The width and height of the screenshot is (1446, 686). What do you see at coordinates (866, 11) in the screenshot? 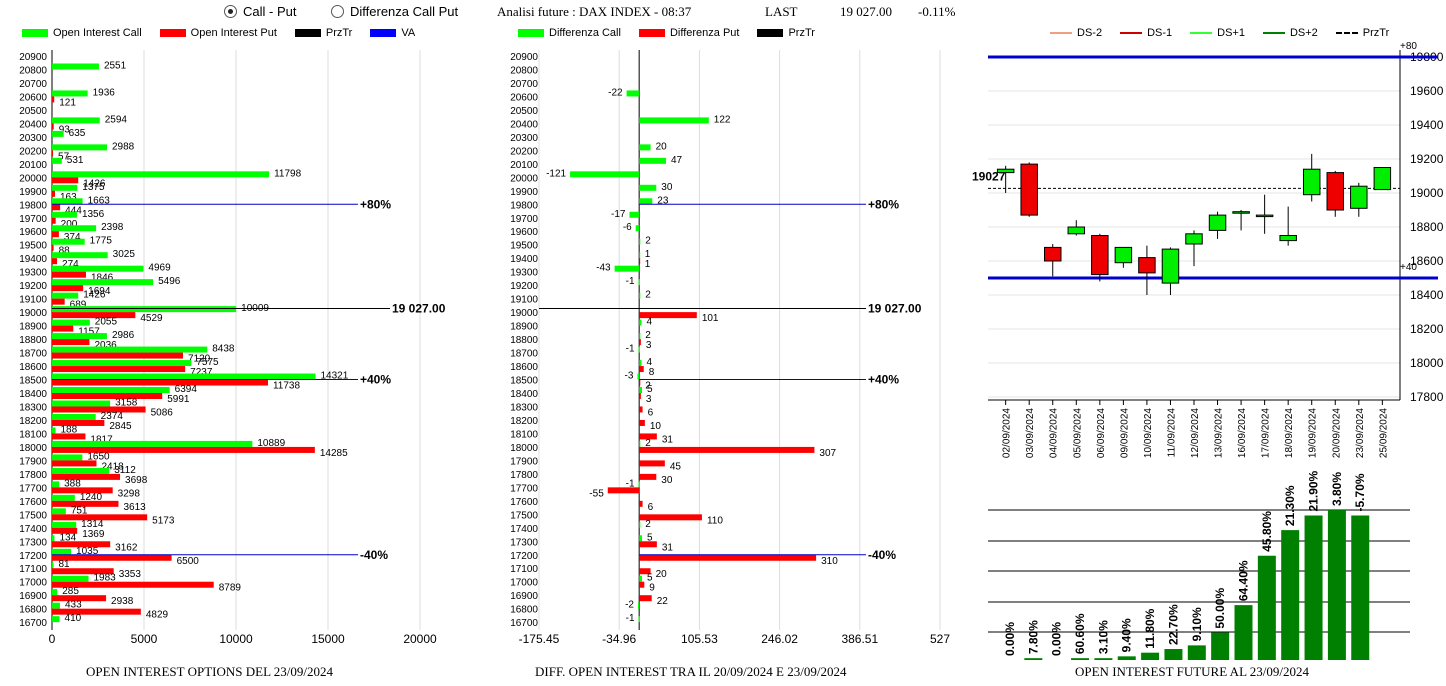
I see `last-value: 19 027.00` at bounding box center [866, 11].